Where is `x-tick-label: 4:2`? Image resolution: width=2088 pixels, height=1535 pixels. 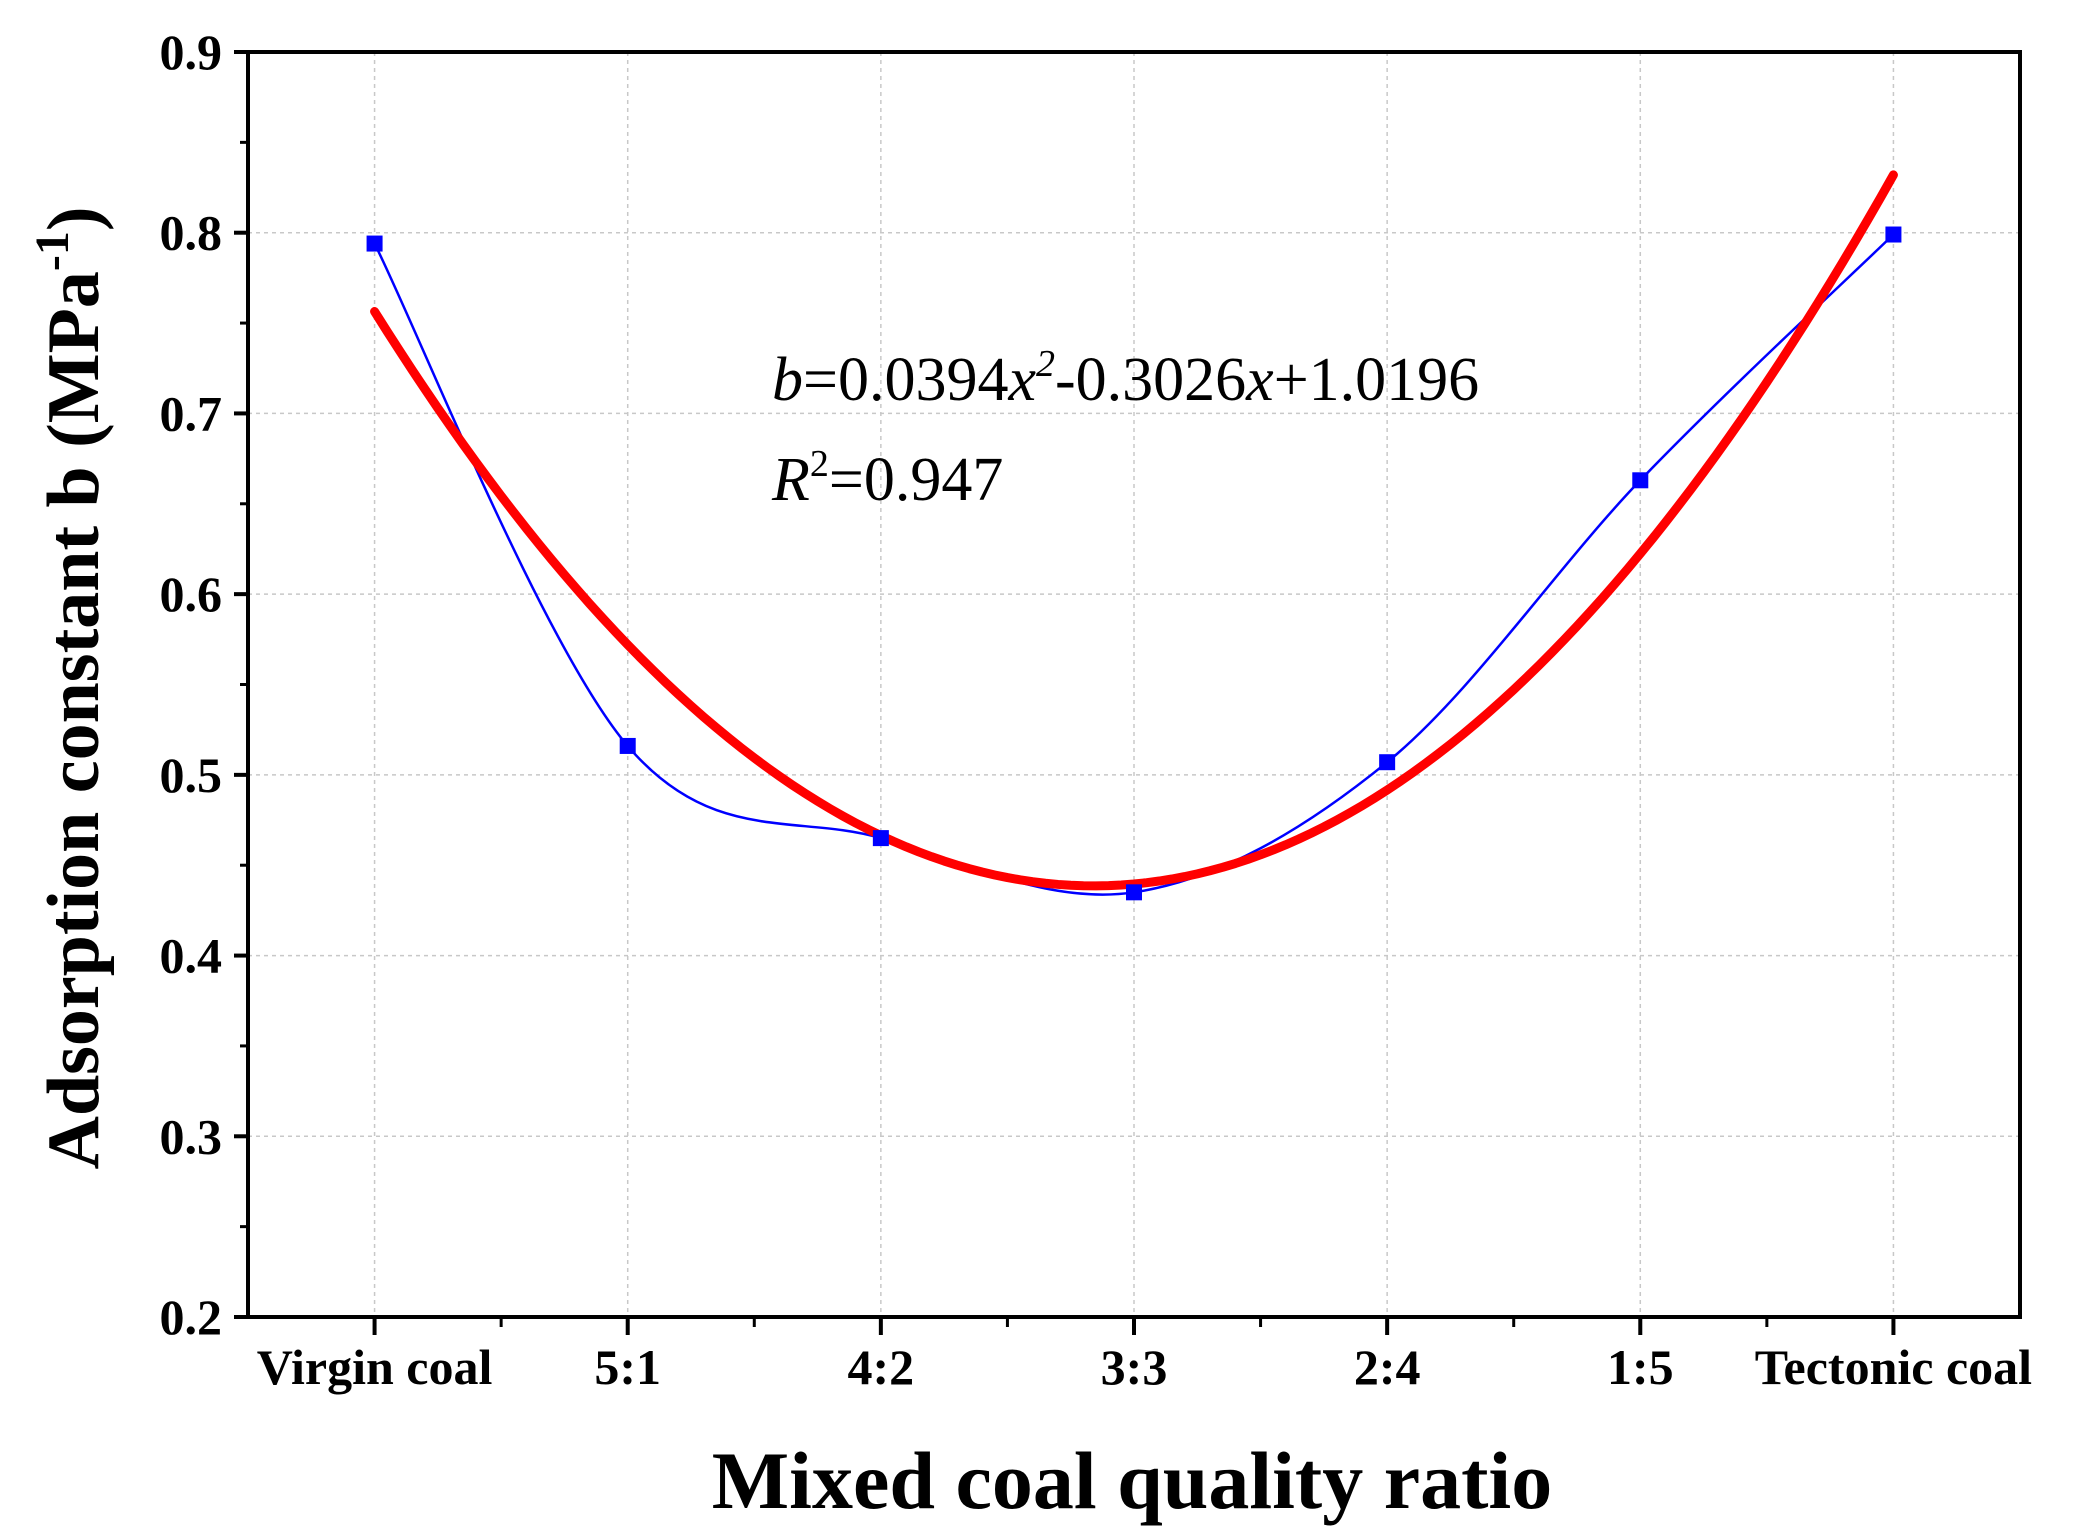
x-tick-label: 4:2 is located at coordinates (881, 1367).